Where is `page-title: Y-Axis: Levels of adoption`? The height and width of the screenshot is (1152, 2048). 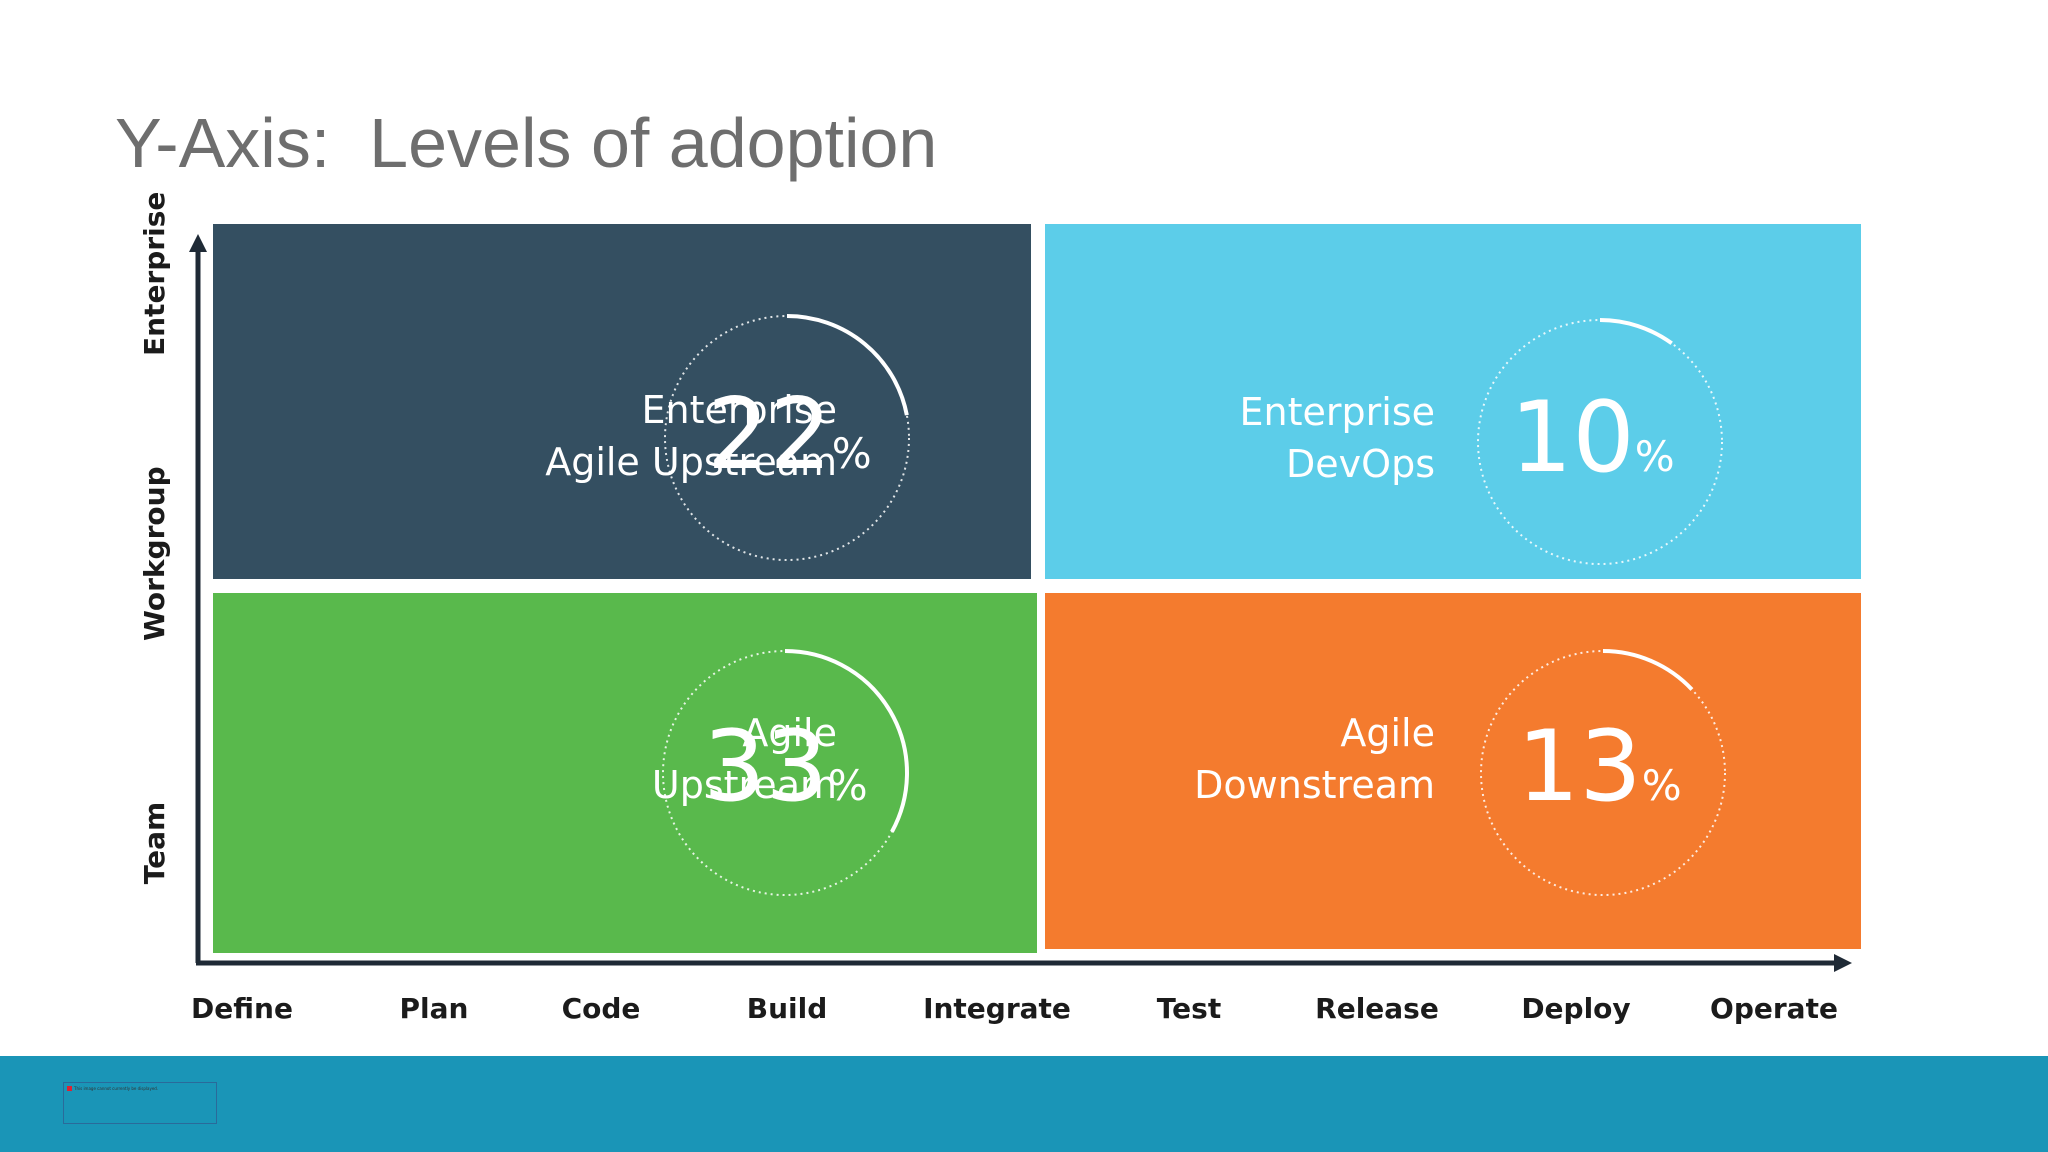 page-title: Y-Axis: Levels of adoption is located at coordinates (526, 143).